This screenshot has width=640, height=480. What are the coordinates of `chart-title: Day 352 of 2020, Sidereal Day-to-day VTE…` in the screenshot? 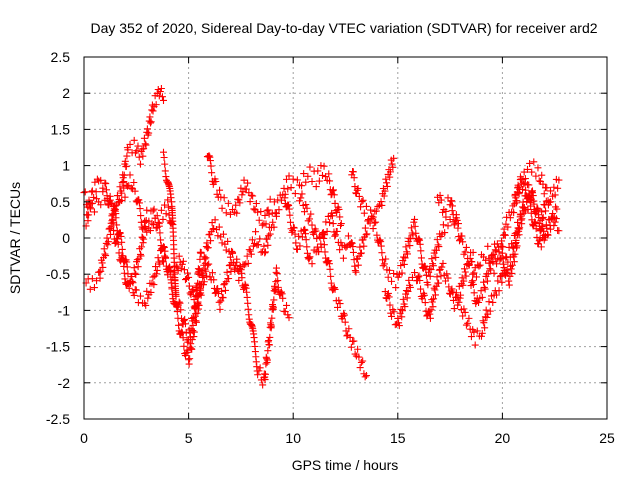 It's located at (343, 28).